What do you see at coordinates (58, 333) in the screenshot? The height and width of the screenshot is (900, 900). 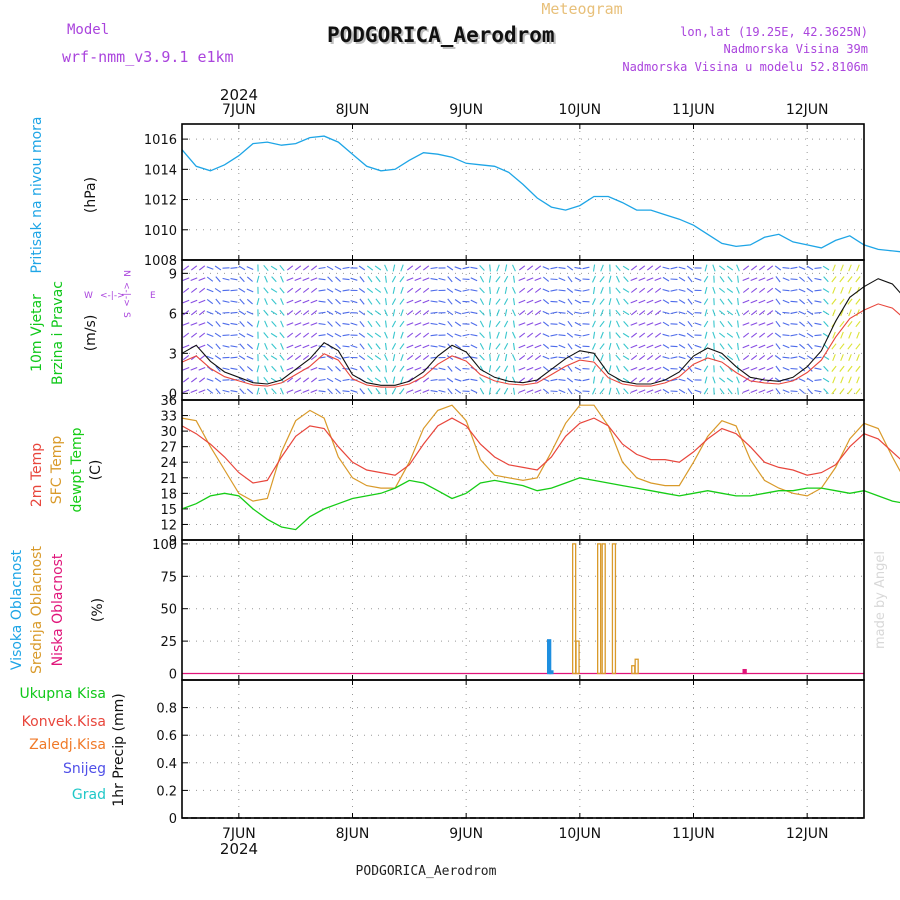 I see `wind-title-2: Brzina i Pravac` at bounding box center [58, 333].